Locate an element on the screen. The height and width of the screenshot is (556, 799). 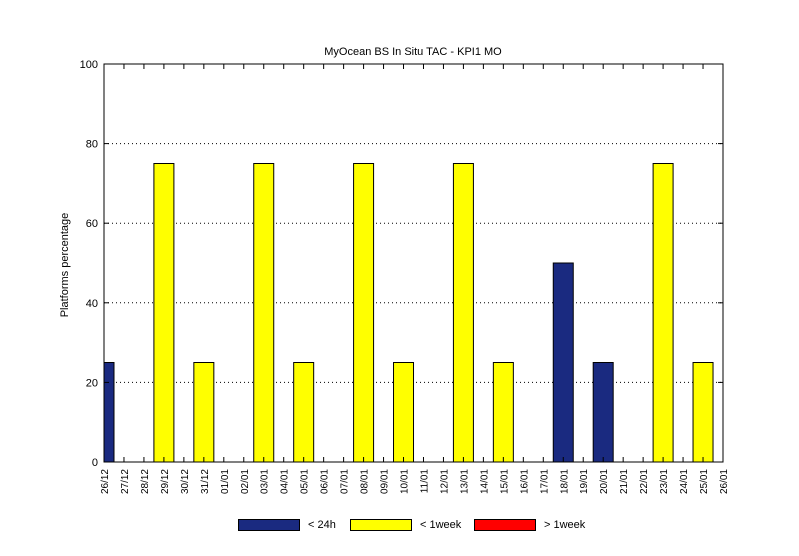
x-tick-label: 07/01 is located at coordinates (345, 481).